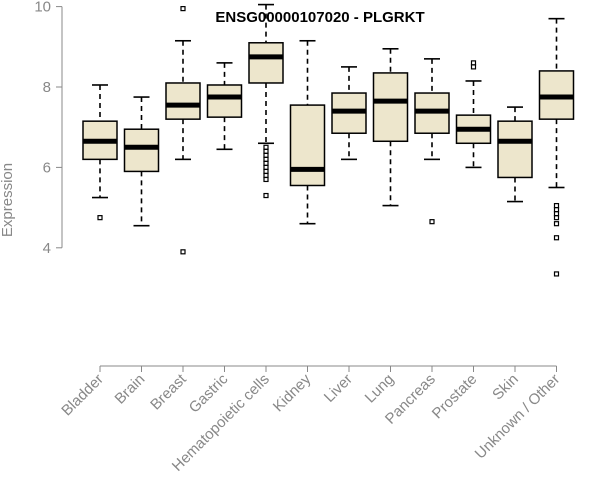 The width and height of the screenshot is (600, 500). What do you see at coordinates (338, 388) in the screenshot?
I see `x-tick-label: Liver` at bounding box center [338, 388].